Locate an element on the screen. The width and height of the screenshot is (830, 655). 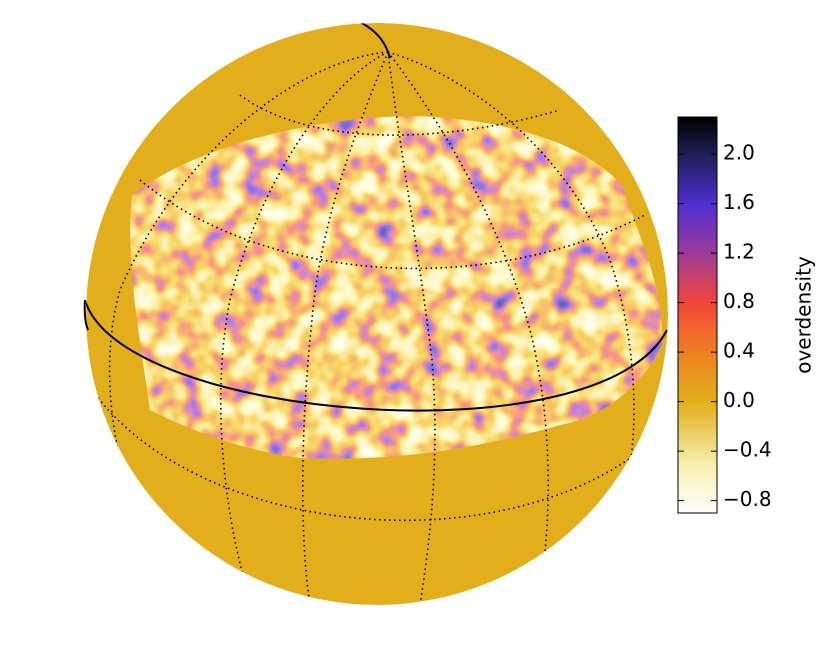
pole-line is located at coordinates (375, 41).